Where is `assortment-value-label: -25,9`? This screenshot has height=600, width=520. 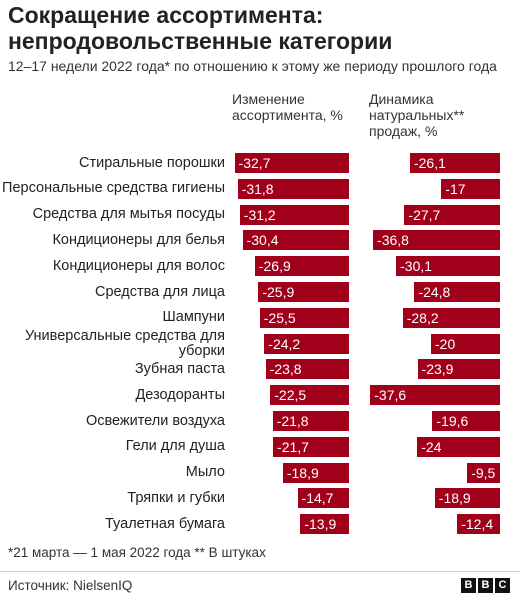 assortment-value-label: -25,9 is located at coordinates (278, 292).